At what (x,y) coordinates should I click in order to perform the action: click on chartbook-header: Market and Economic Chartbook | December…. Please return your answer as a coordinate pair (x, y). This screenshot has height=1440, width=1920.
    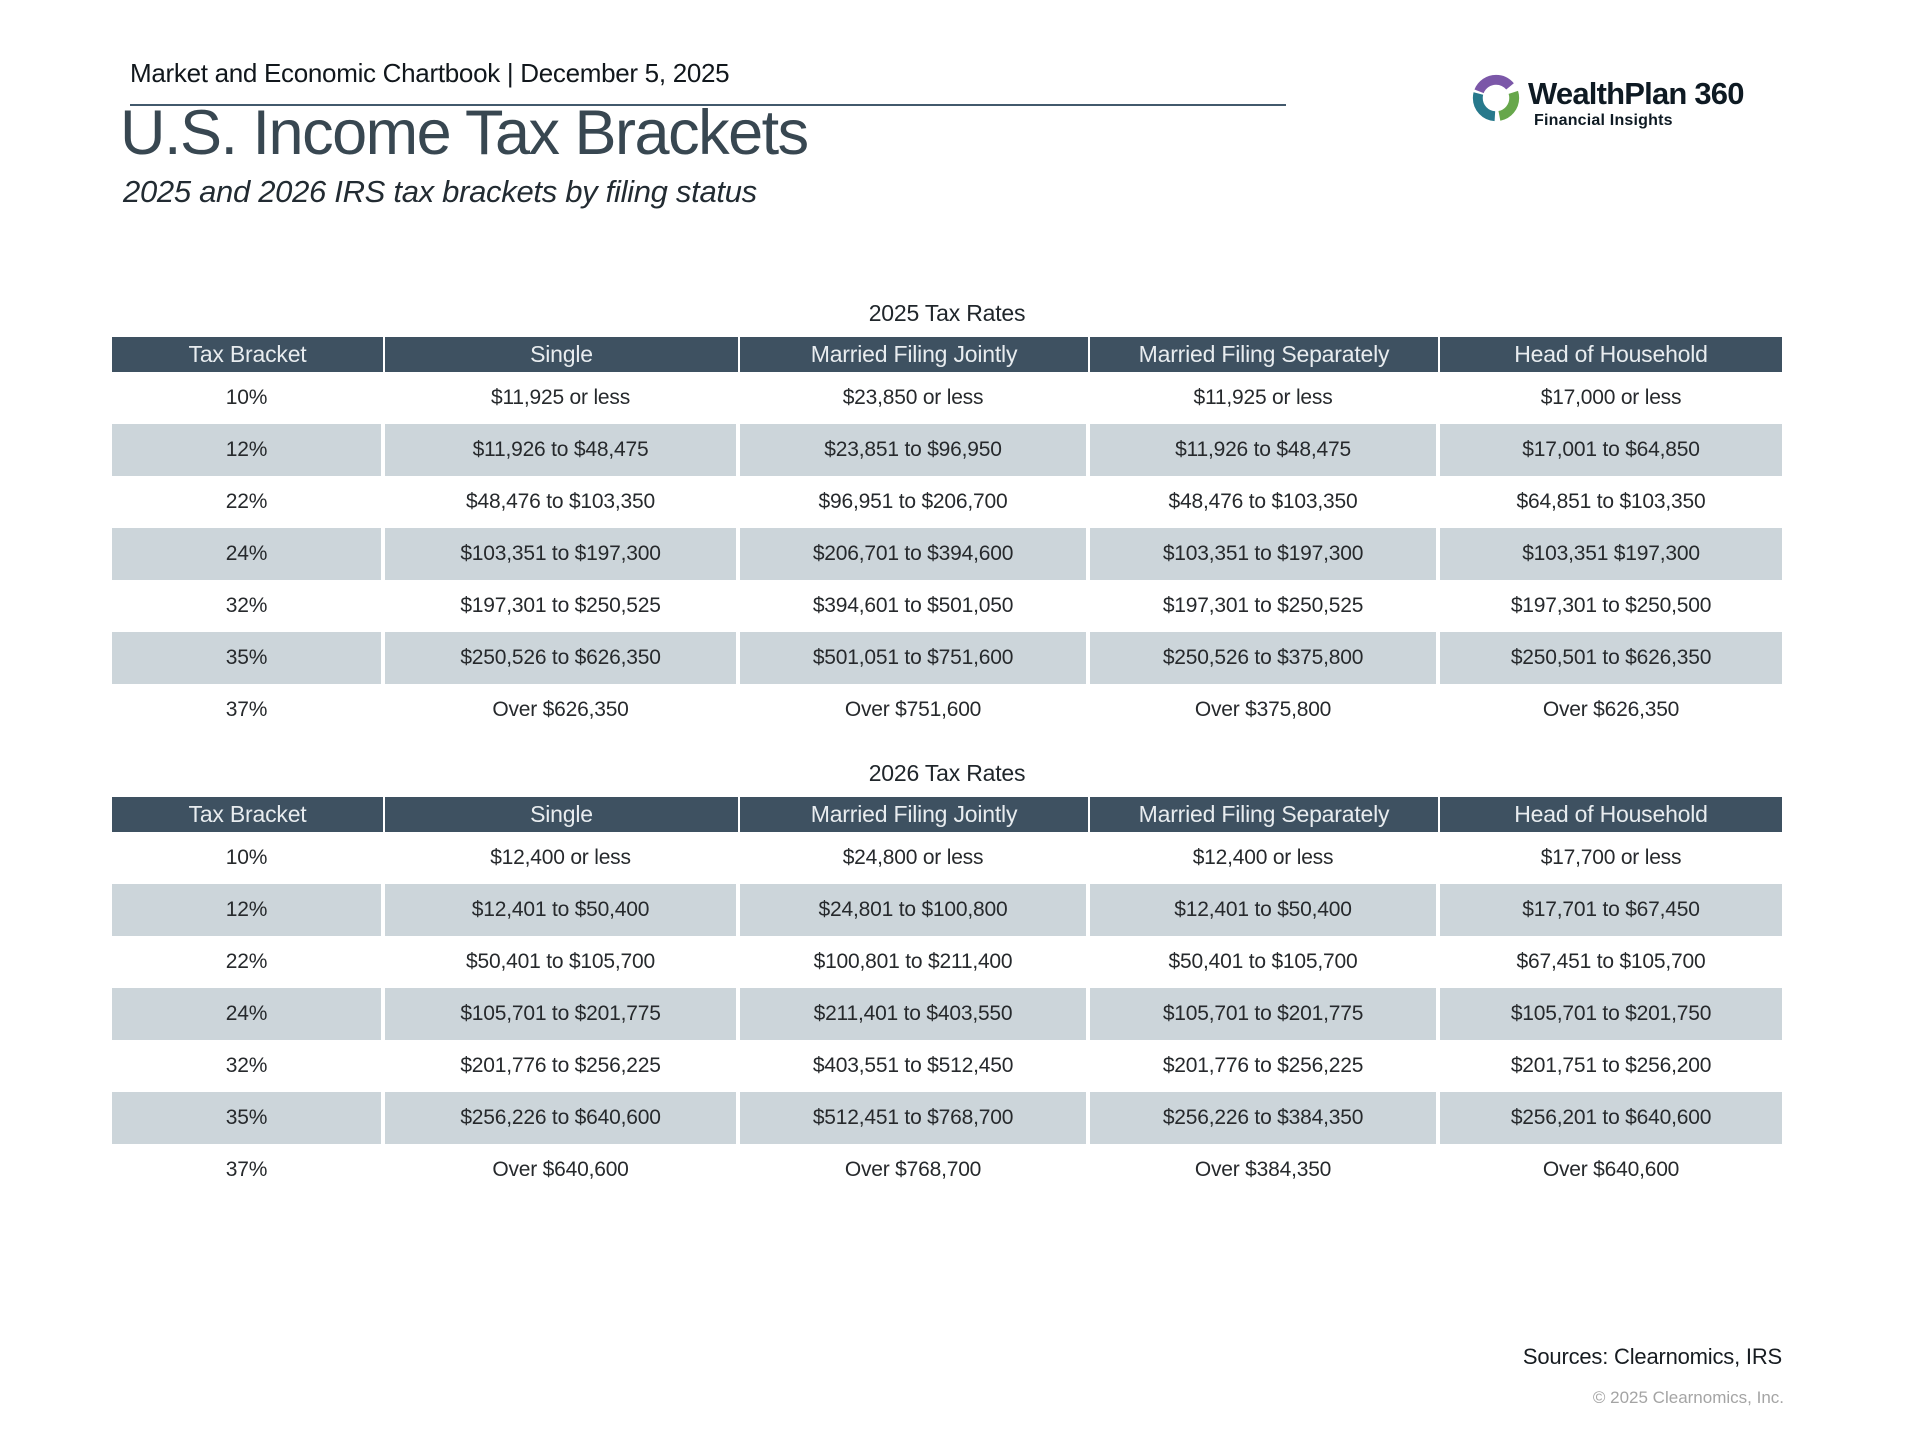
    Looking at the image, I should click on (430, 73).